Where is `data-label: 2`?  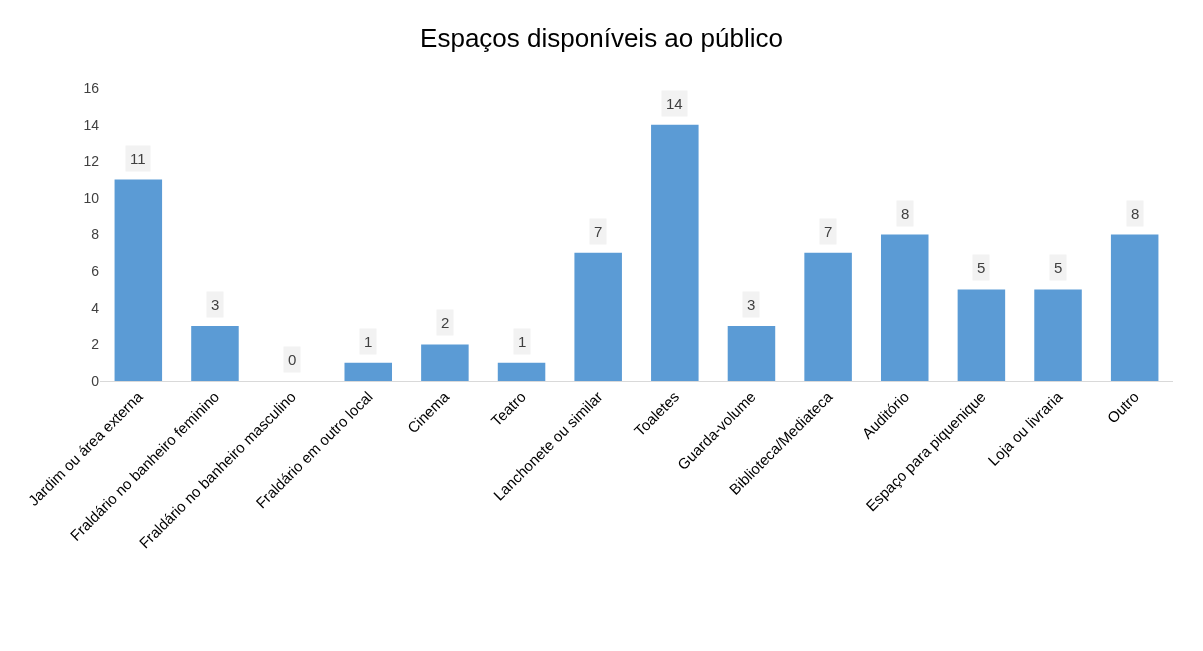
data-label: 2 is located at coordinates (445, 322).